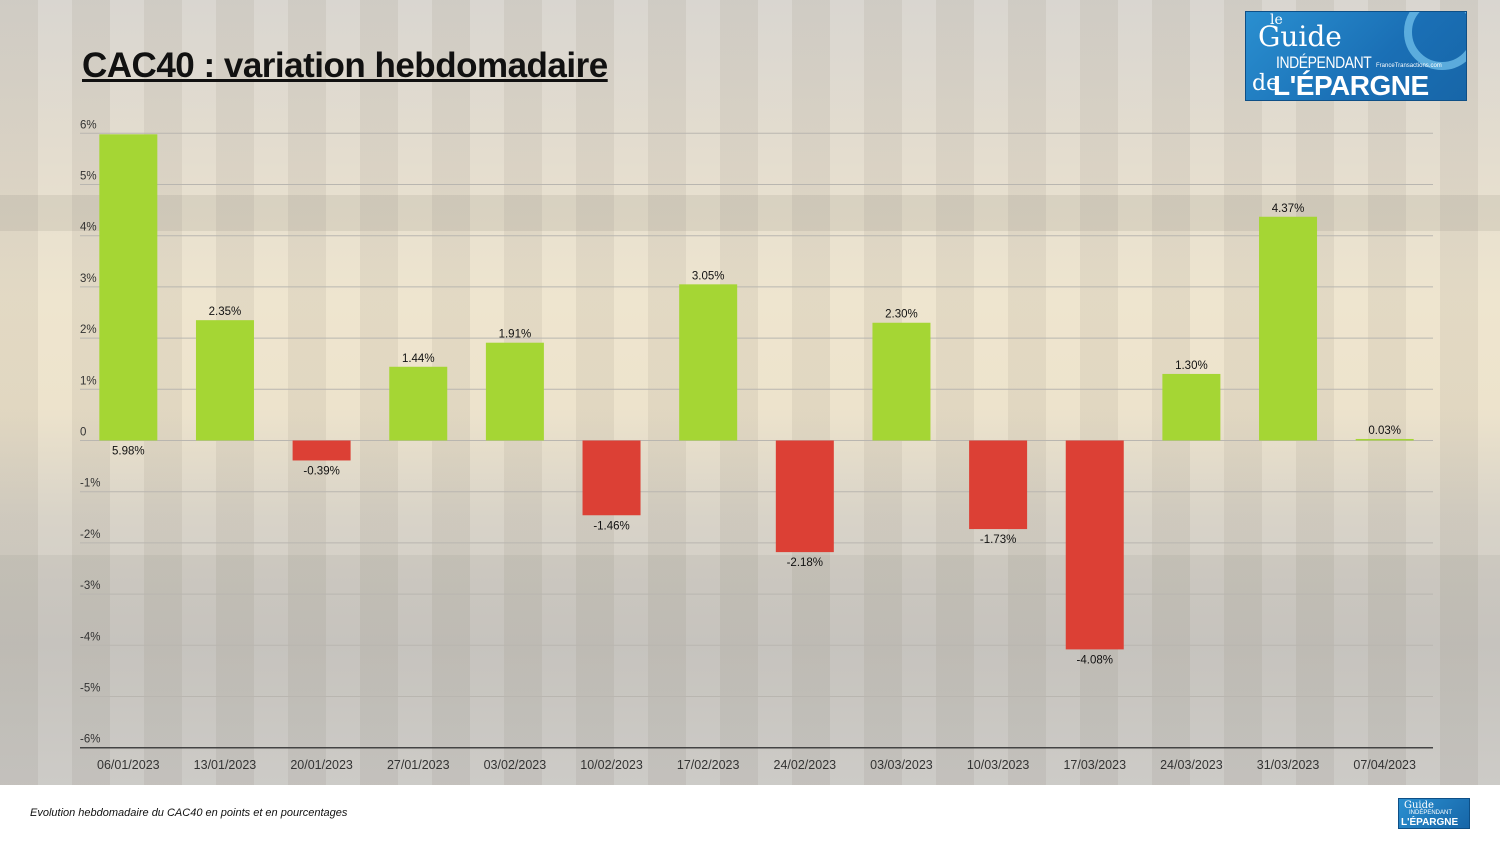  What do you see at coordinates (1435, 41) in the screenshot?
I see `logo-ring-icon` at bounding box center [1435, 41].